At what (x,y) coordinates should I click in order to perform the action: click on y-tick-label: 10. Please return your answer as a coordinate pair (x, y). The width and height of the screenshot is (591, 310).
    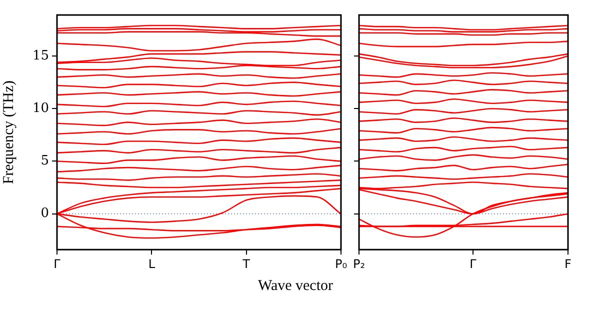
    Looking at the image, I should click on (40, 108).